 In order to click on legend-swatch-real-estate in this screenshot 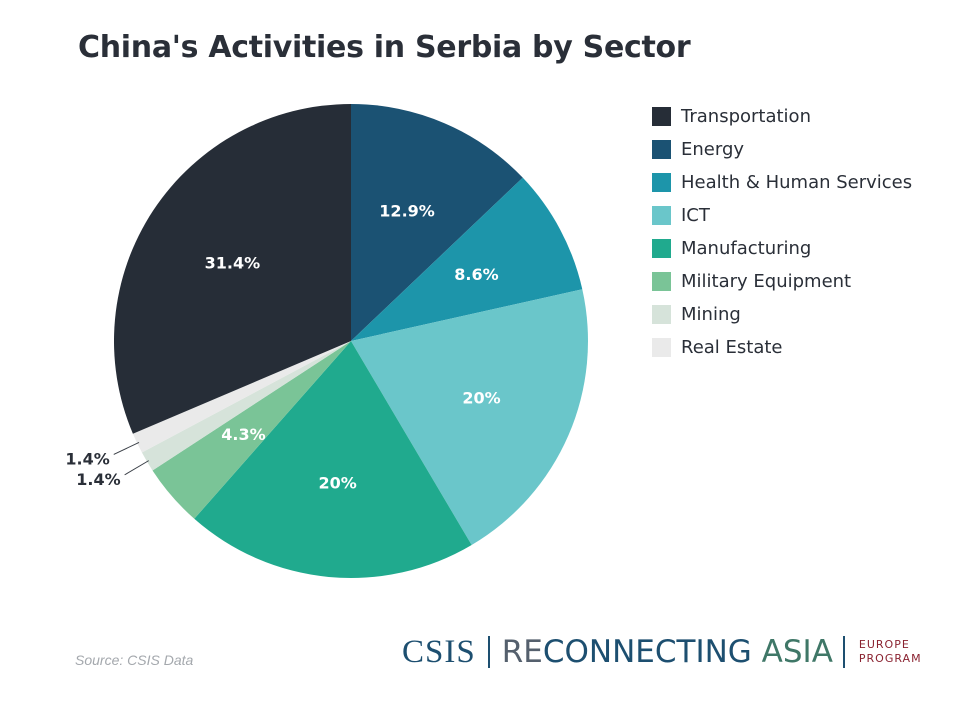, I will do `click(661, 347)`.